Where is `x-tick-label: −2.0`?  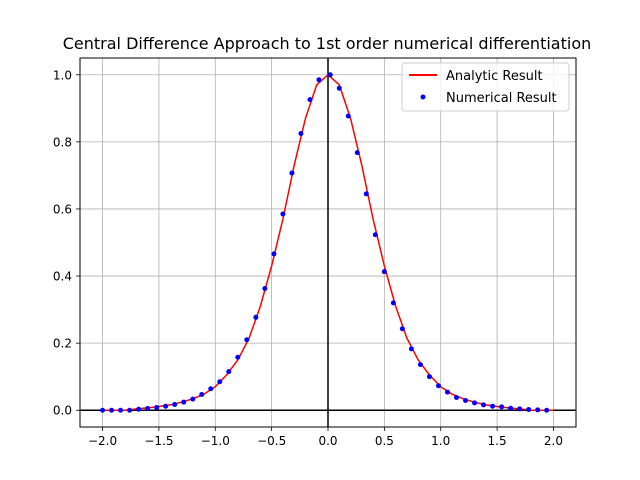
x-tick-label: −2.0 is located at coordinates (102, 441).